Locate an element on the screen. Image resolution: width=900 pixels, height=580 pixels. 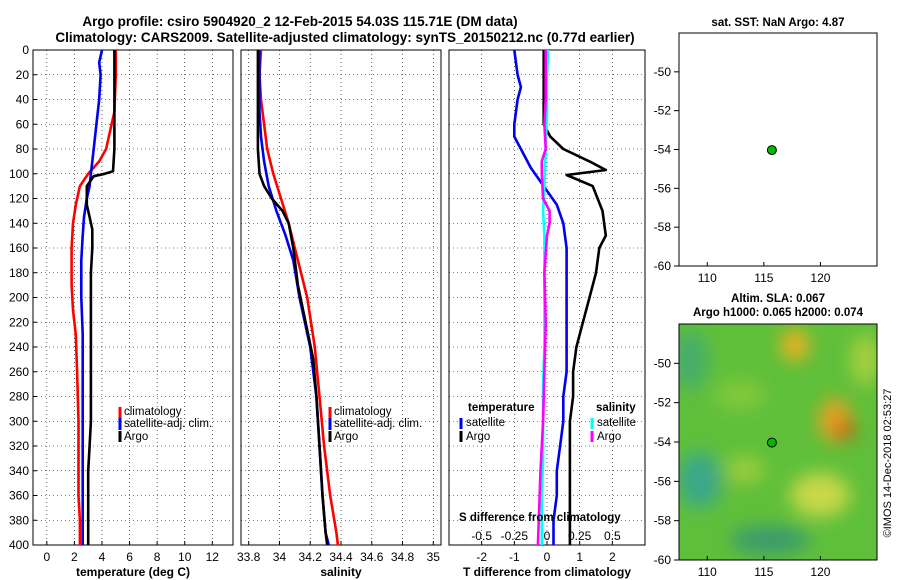
y-tick-label: 240 is located at coordinates (19, 347).